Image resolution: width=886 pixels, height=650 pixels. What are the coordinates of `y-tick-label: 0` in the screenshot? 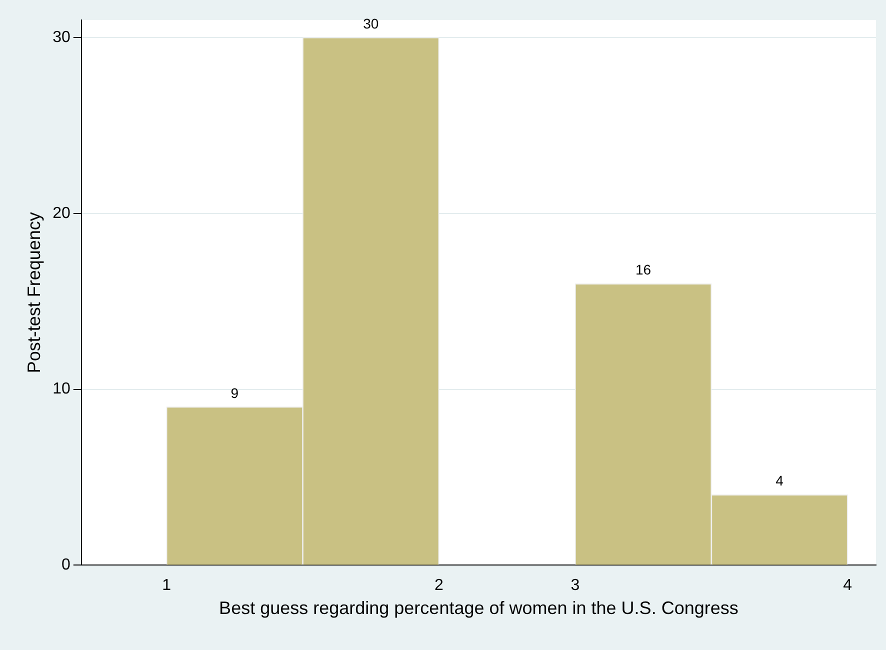 It's located at (65, 565).